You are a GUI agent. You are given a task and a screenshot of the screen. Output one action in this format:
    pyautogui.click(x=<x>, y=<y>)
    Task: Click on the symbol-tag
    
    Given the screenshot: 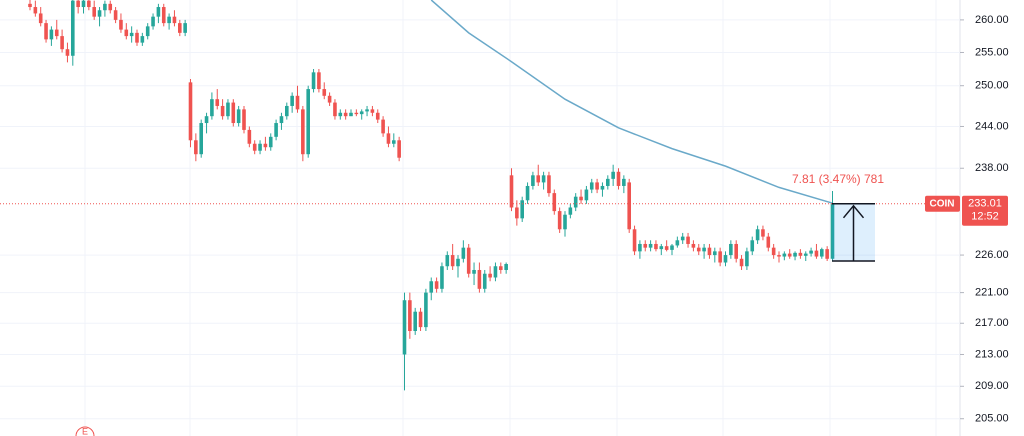 What is the action you would take?
    pyautogui.click(x=942, y=203)
    